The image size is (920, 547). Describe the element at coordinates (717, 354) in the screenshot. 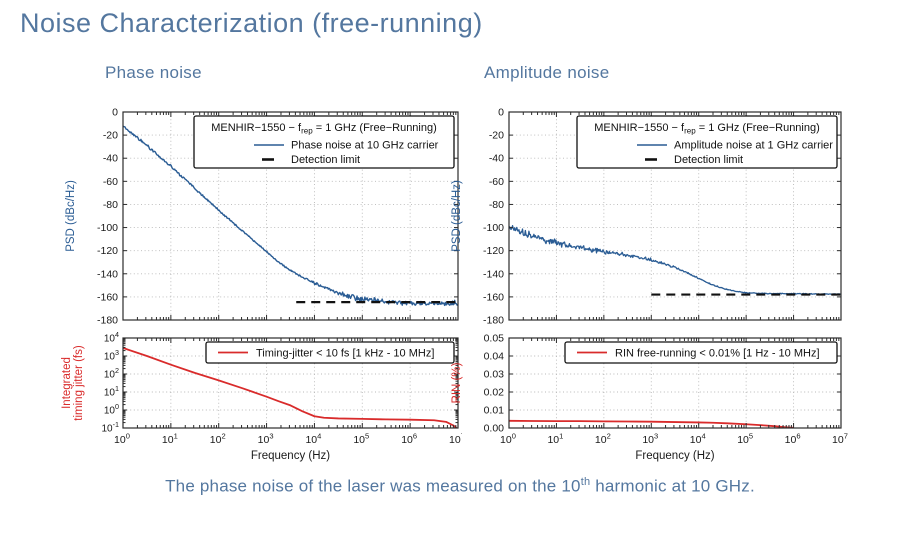

I see `svg-text:RIN free-running < 0.01% [1 Hz: RIN free-running < 0.01% [1 Hz - 10 MHz]` at that location.